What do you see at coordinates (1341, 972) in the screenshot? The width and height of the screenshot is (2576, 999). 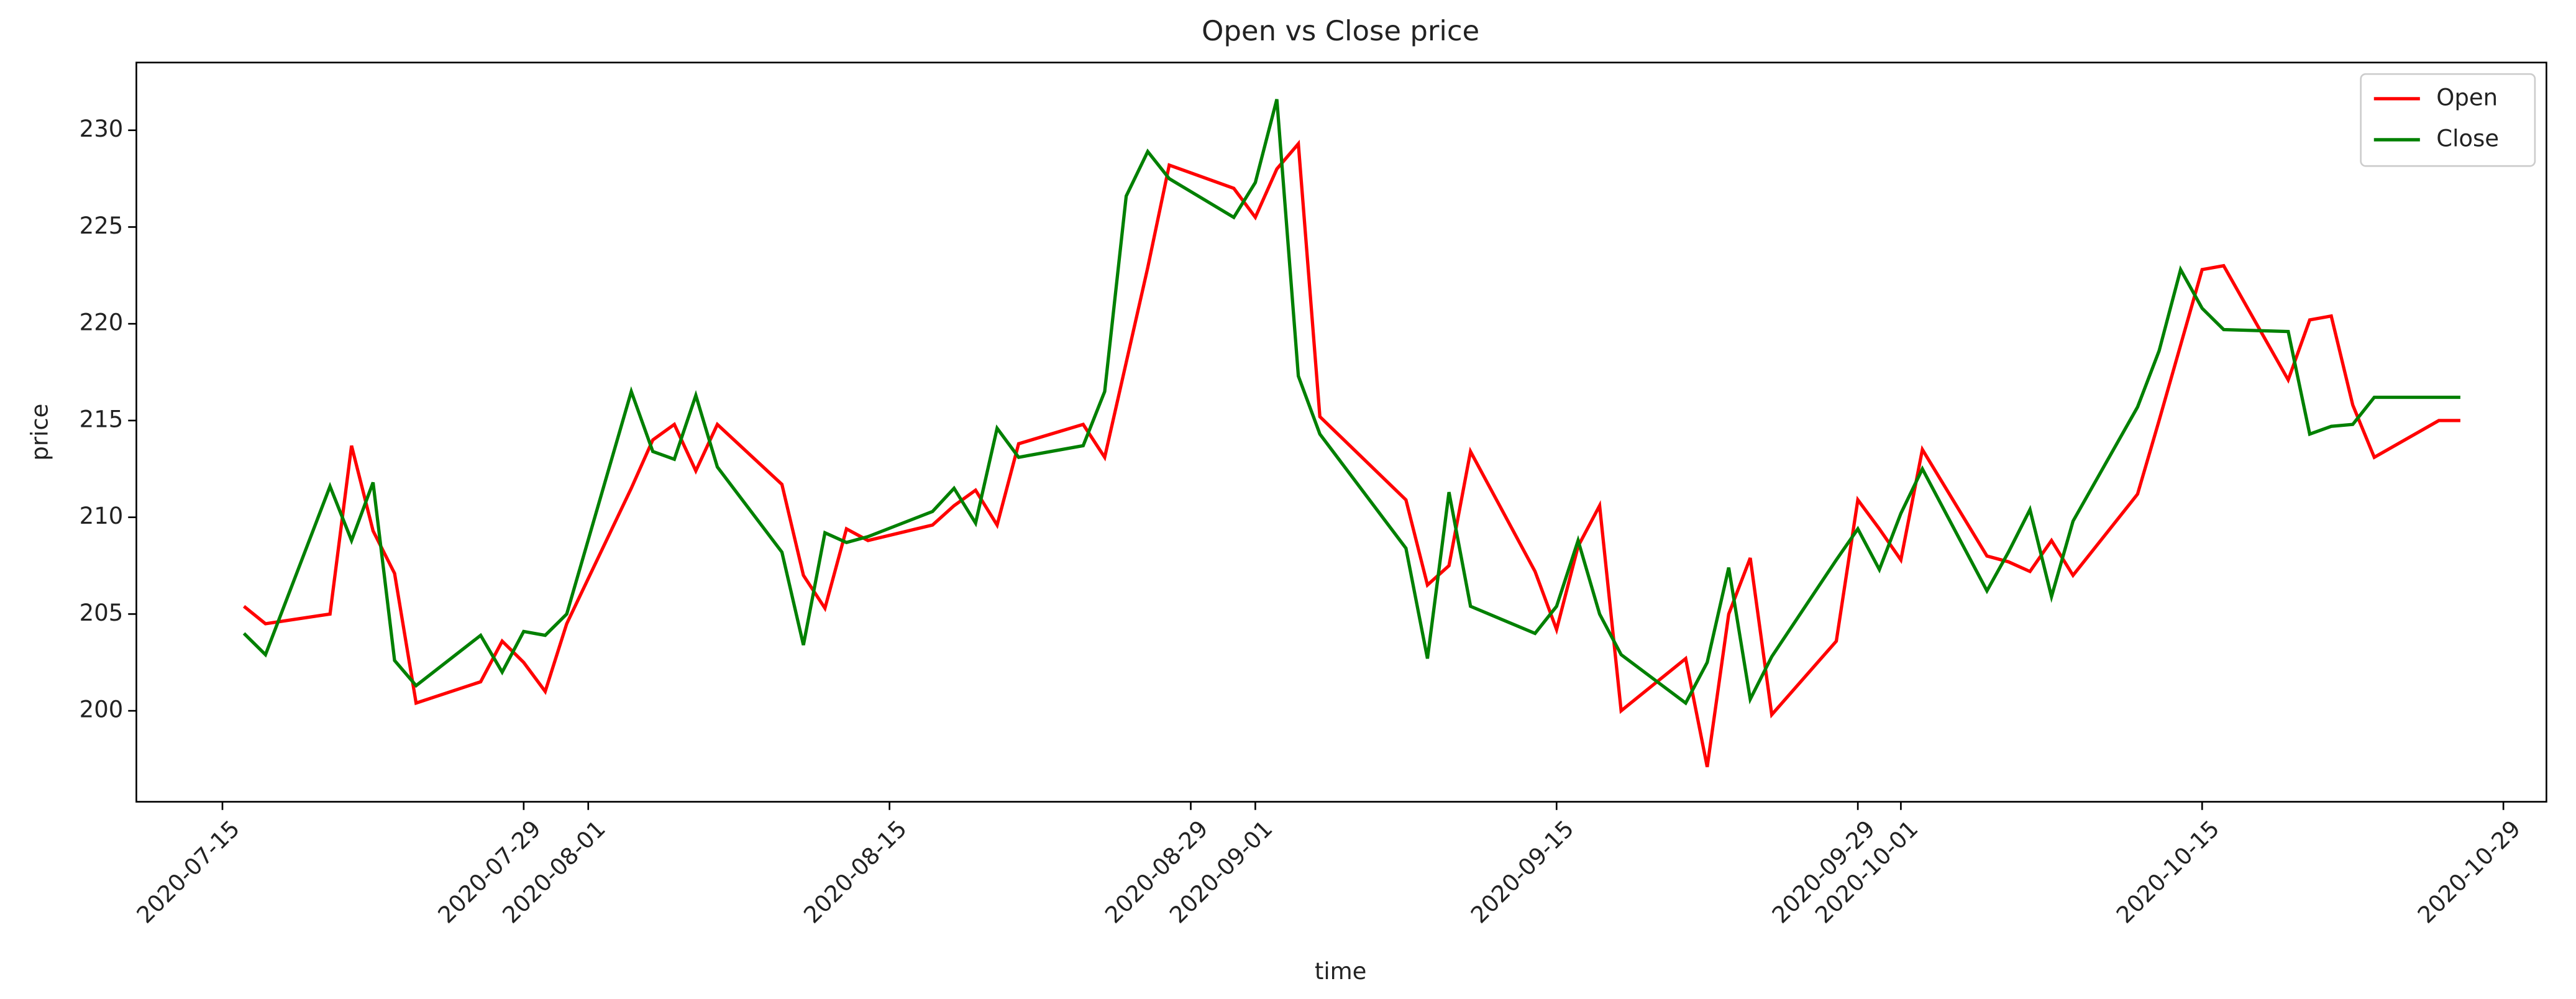 I see `x-axis-label: time` at bounding box center [1341, 972].